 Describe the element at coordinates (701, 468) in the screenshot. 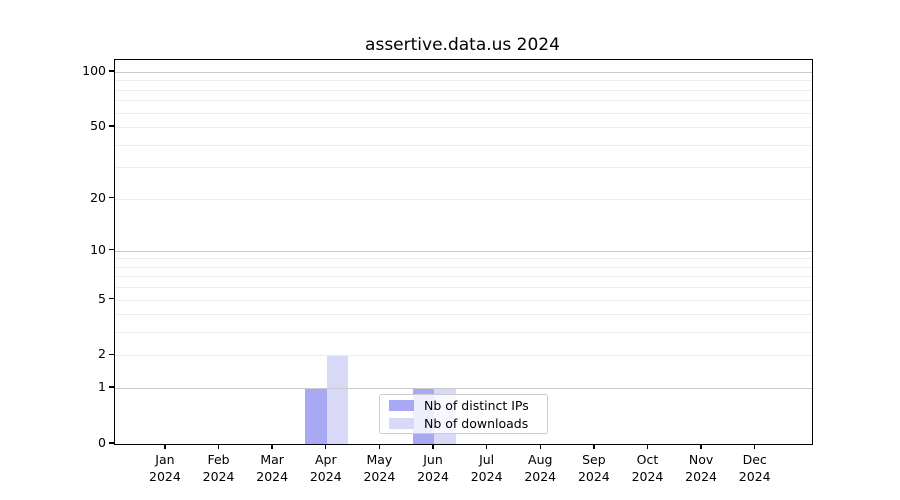

I see `x-tick-label-nov: Nov 2024` at that location.